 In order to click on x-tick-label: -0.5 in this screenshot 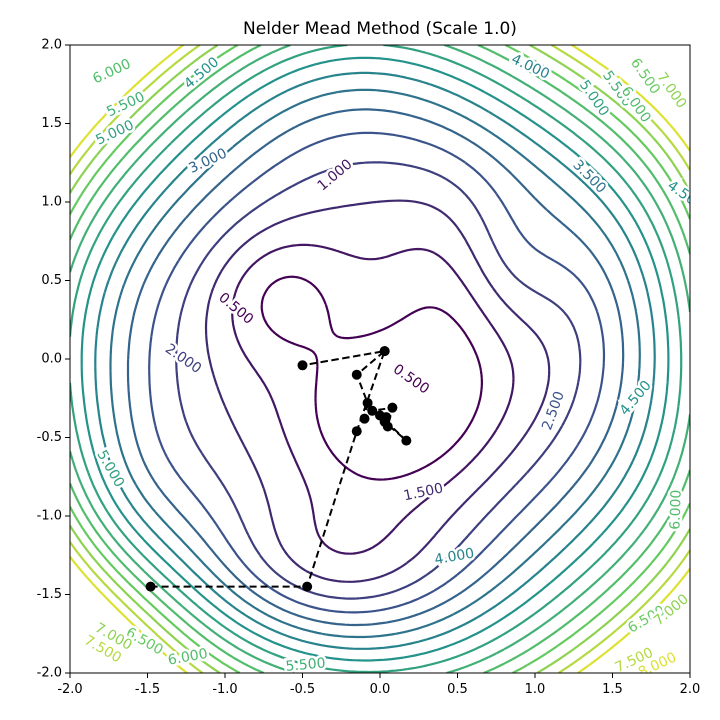, I will do `click(302, 689)`.